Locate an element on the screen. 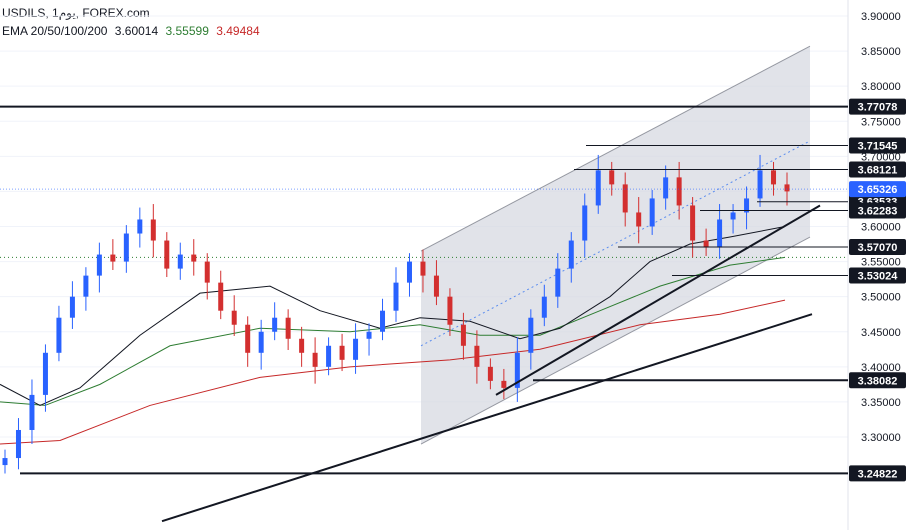 The height and width of the screenshot is (530, 907). ema20-value: 3.60014 is located at coordinates (136, 31).